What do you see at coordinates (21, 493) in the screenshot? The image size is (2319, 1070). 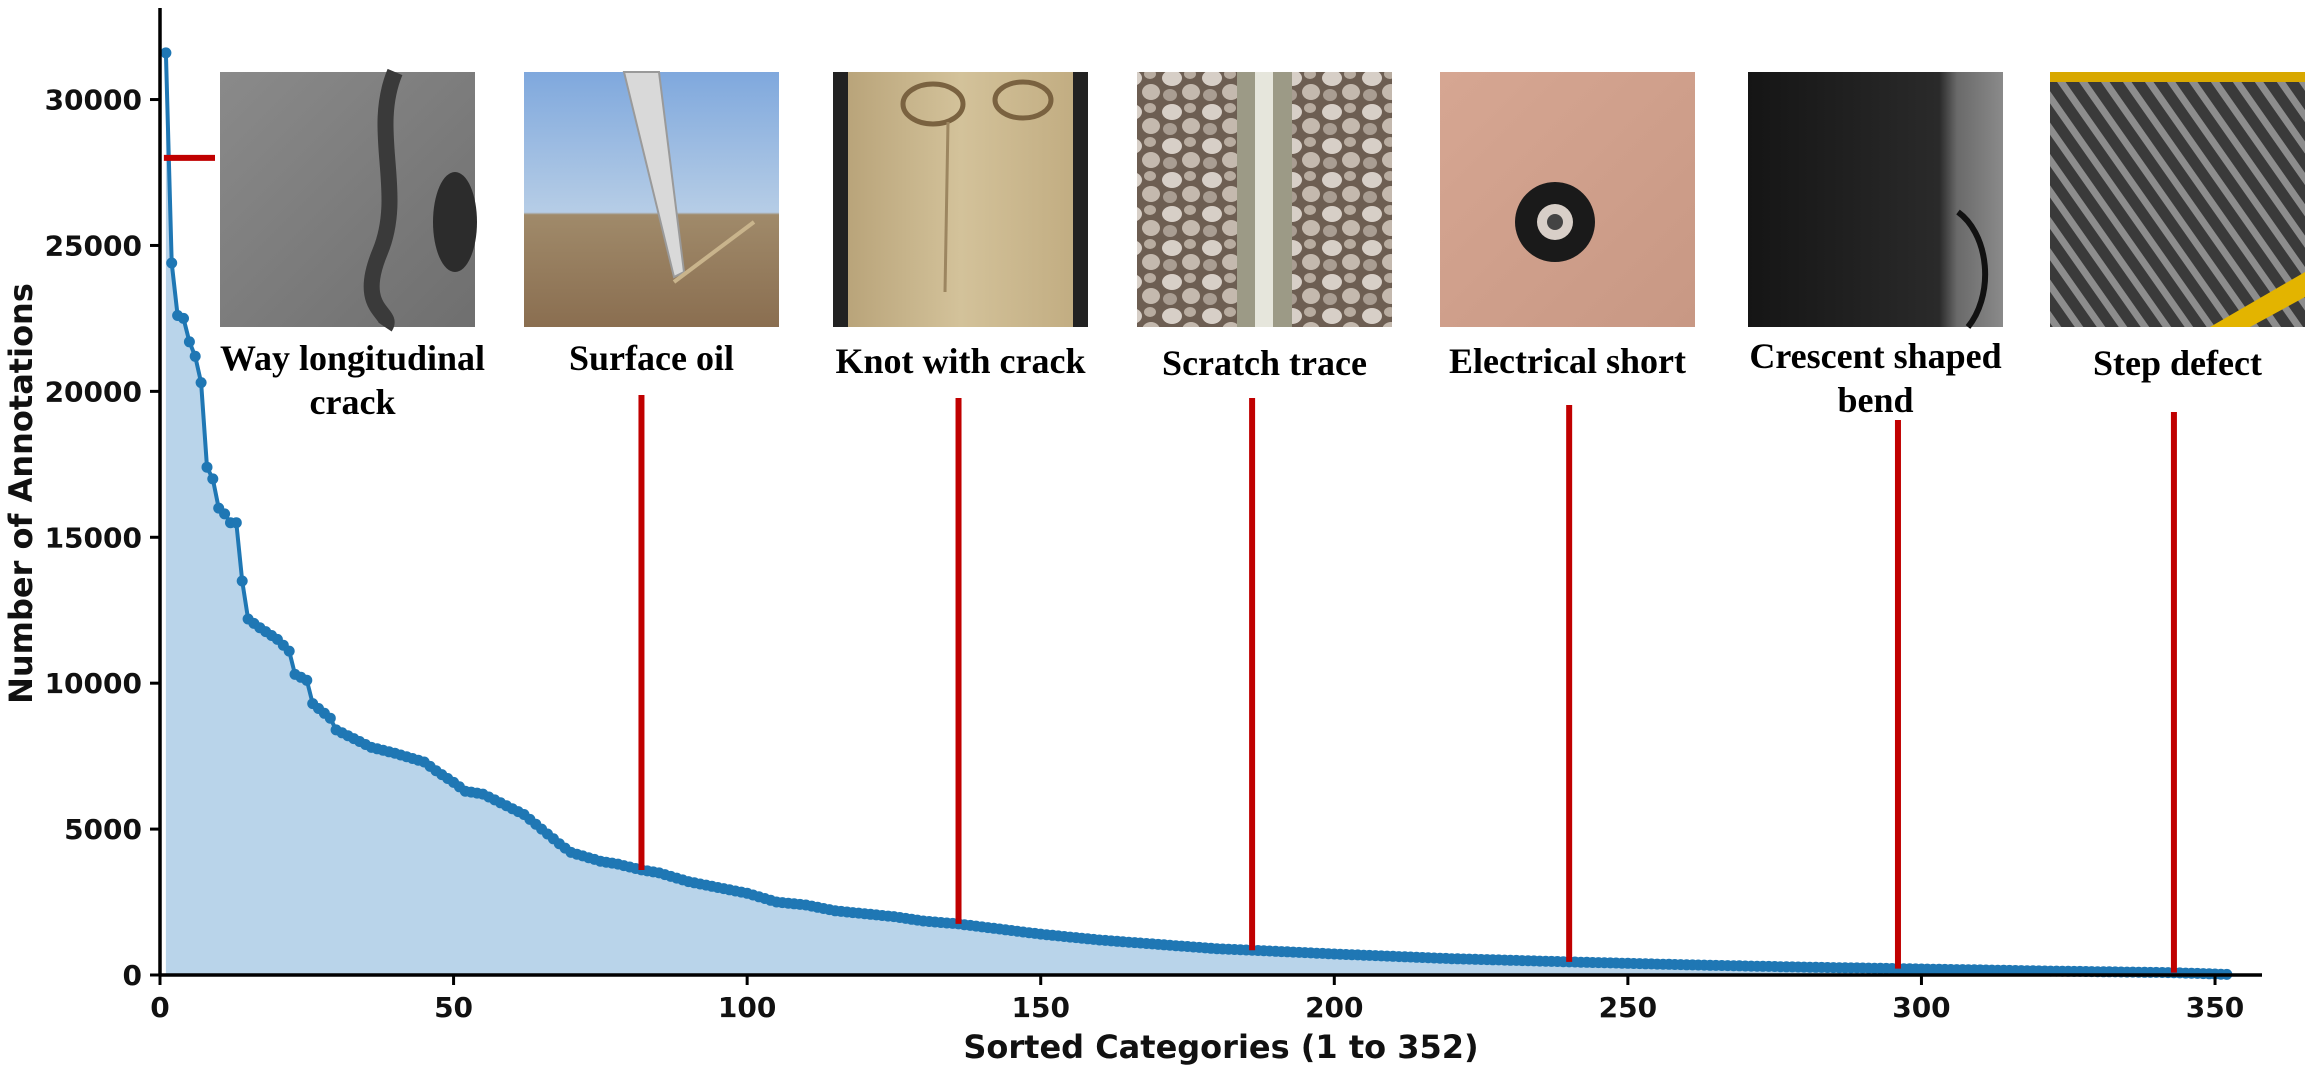 I see `y-axis-title: Number of Annotations` at bounding box center [21, 493].